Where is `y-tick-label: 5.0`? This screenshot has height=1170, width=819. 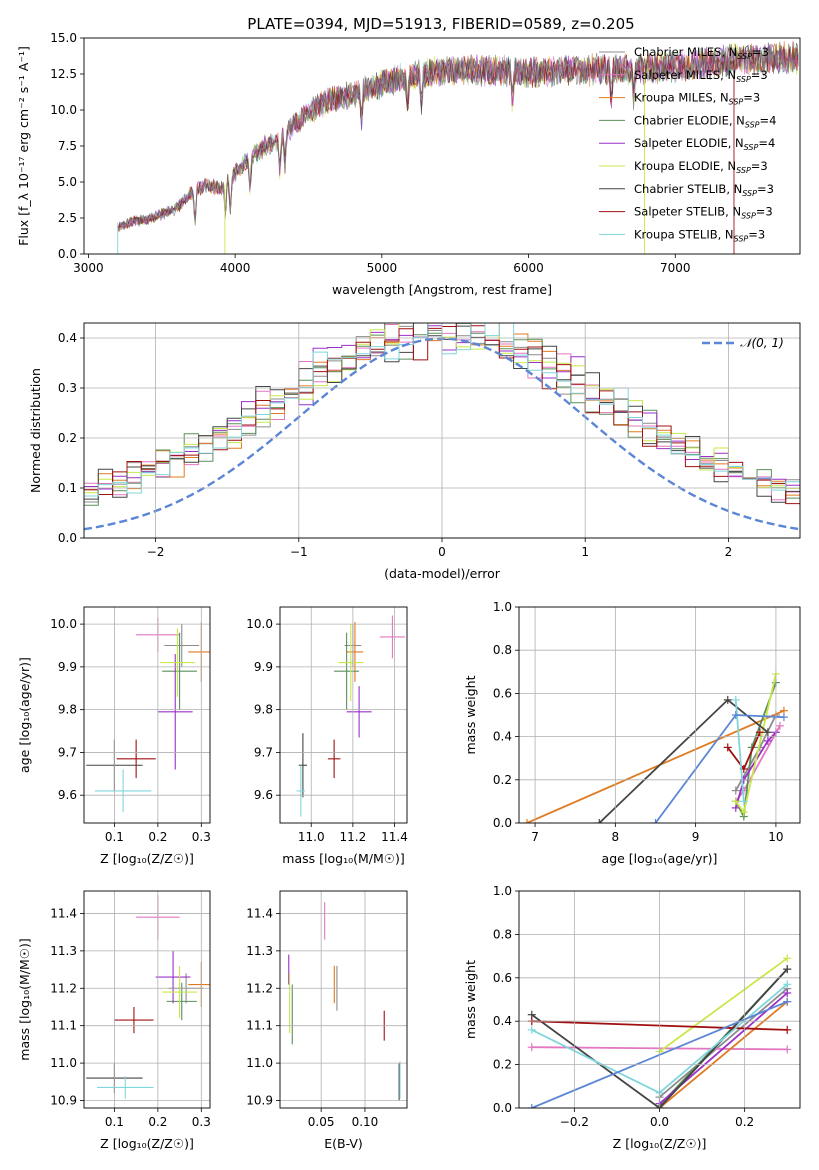 y-tick-label: 5.0 is located at coordinates (67, 182).